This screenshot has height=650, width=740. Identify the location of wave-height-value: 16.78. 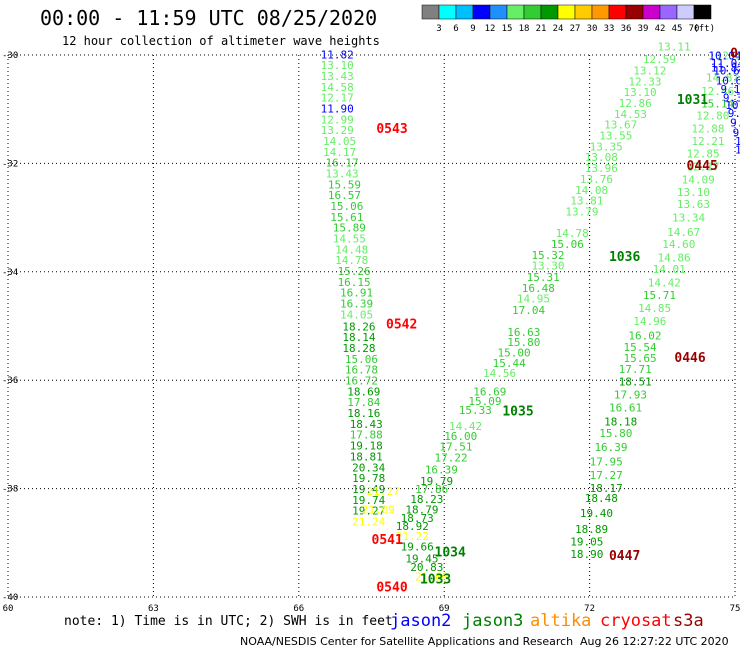
(361, 370).